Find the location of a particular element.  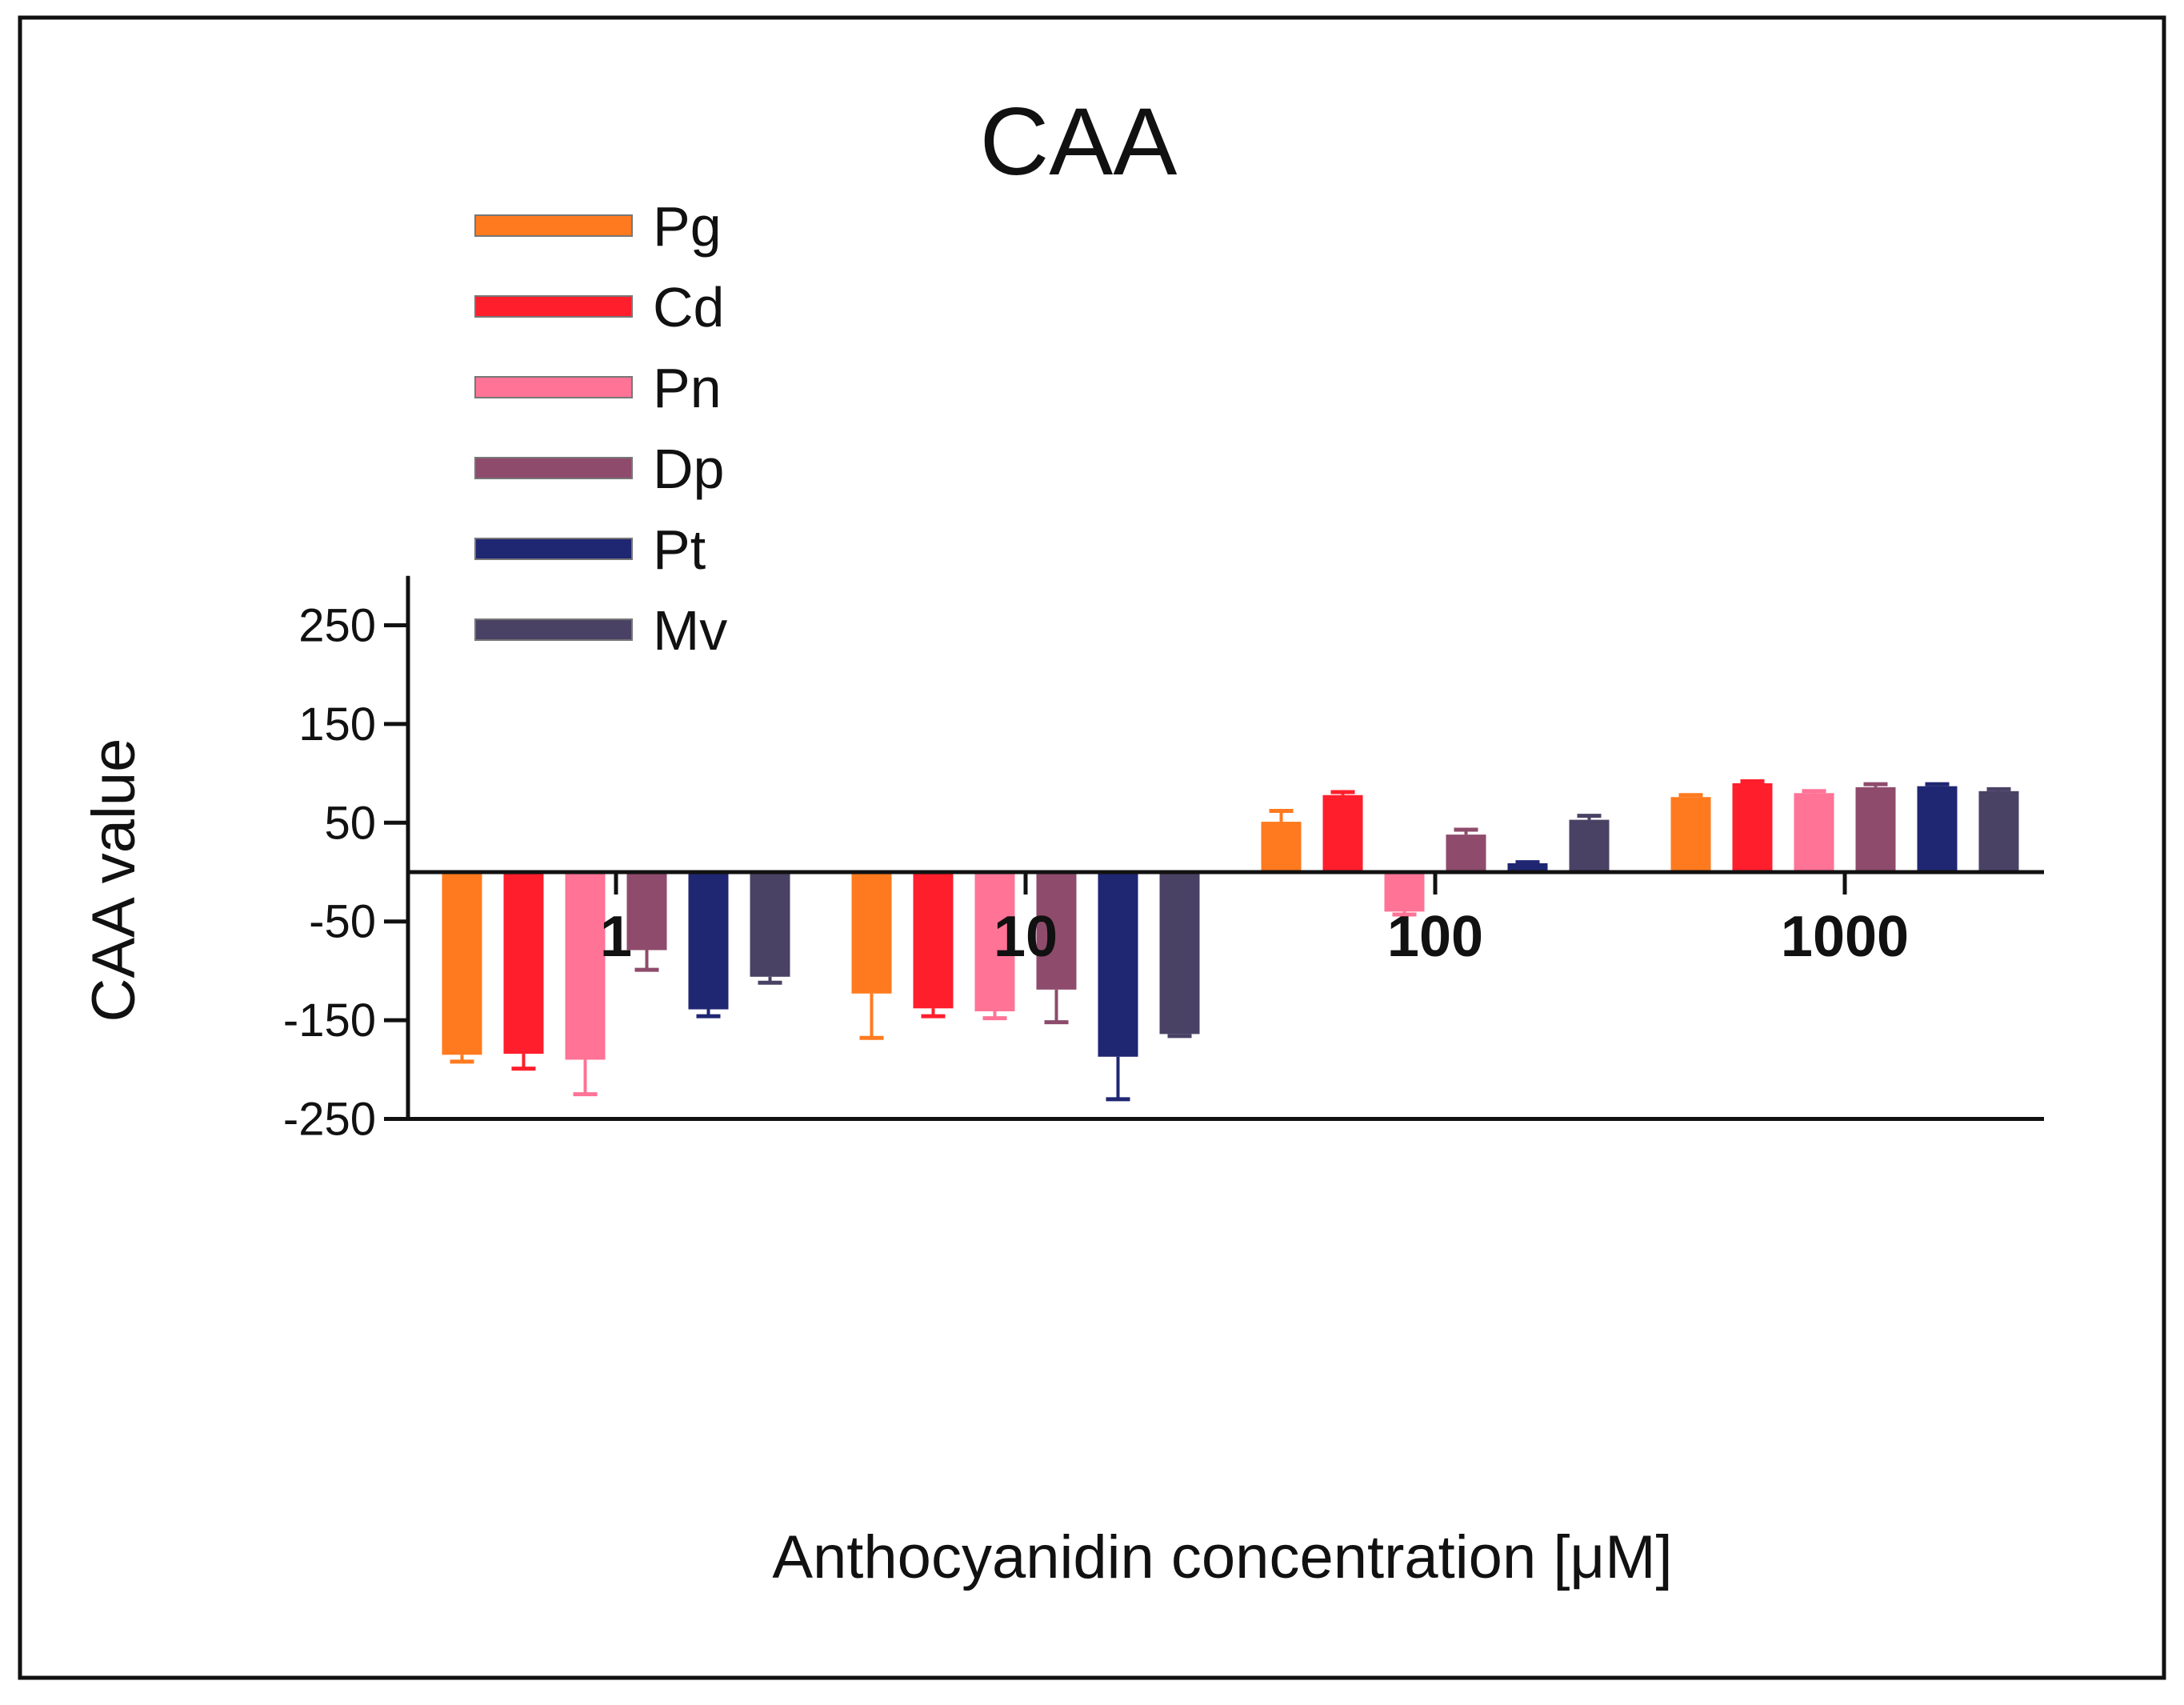

legend-label: Pg is located at coordinates (687, 226).